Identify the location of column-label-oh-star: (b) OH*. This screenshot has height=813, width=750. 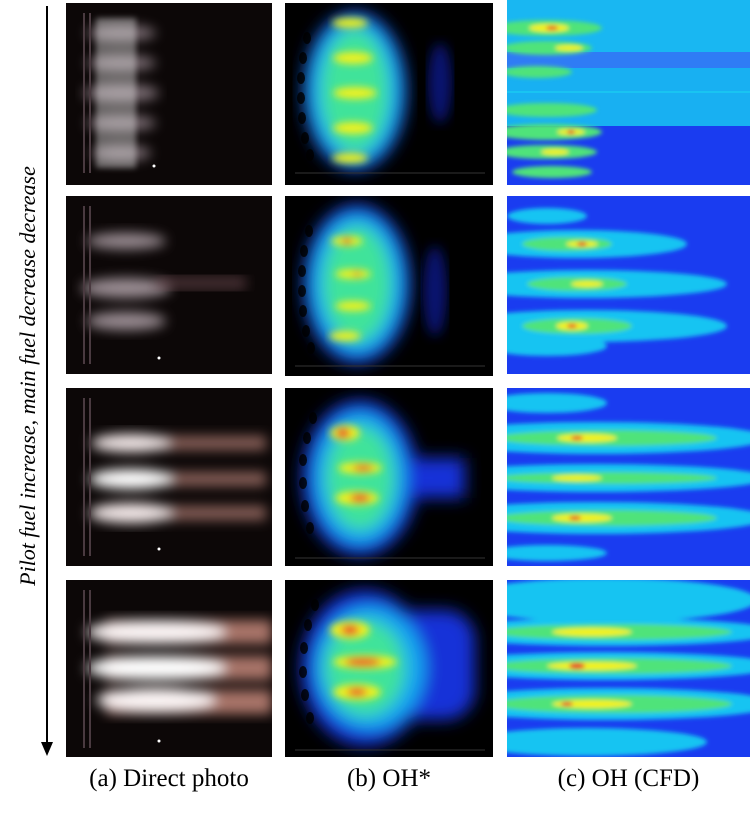
(388, 778).